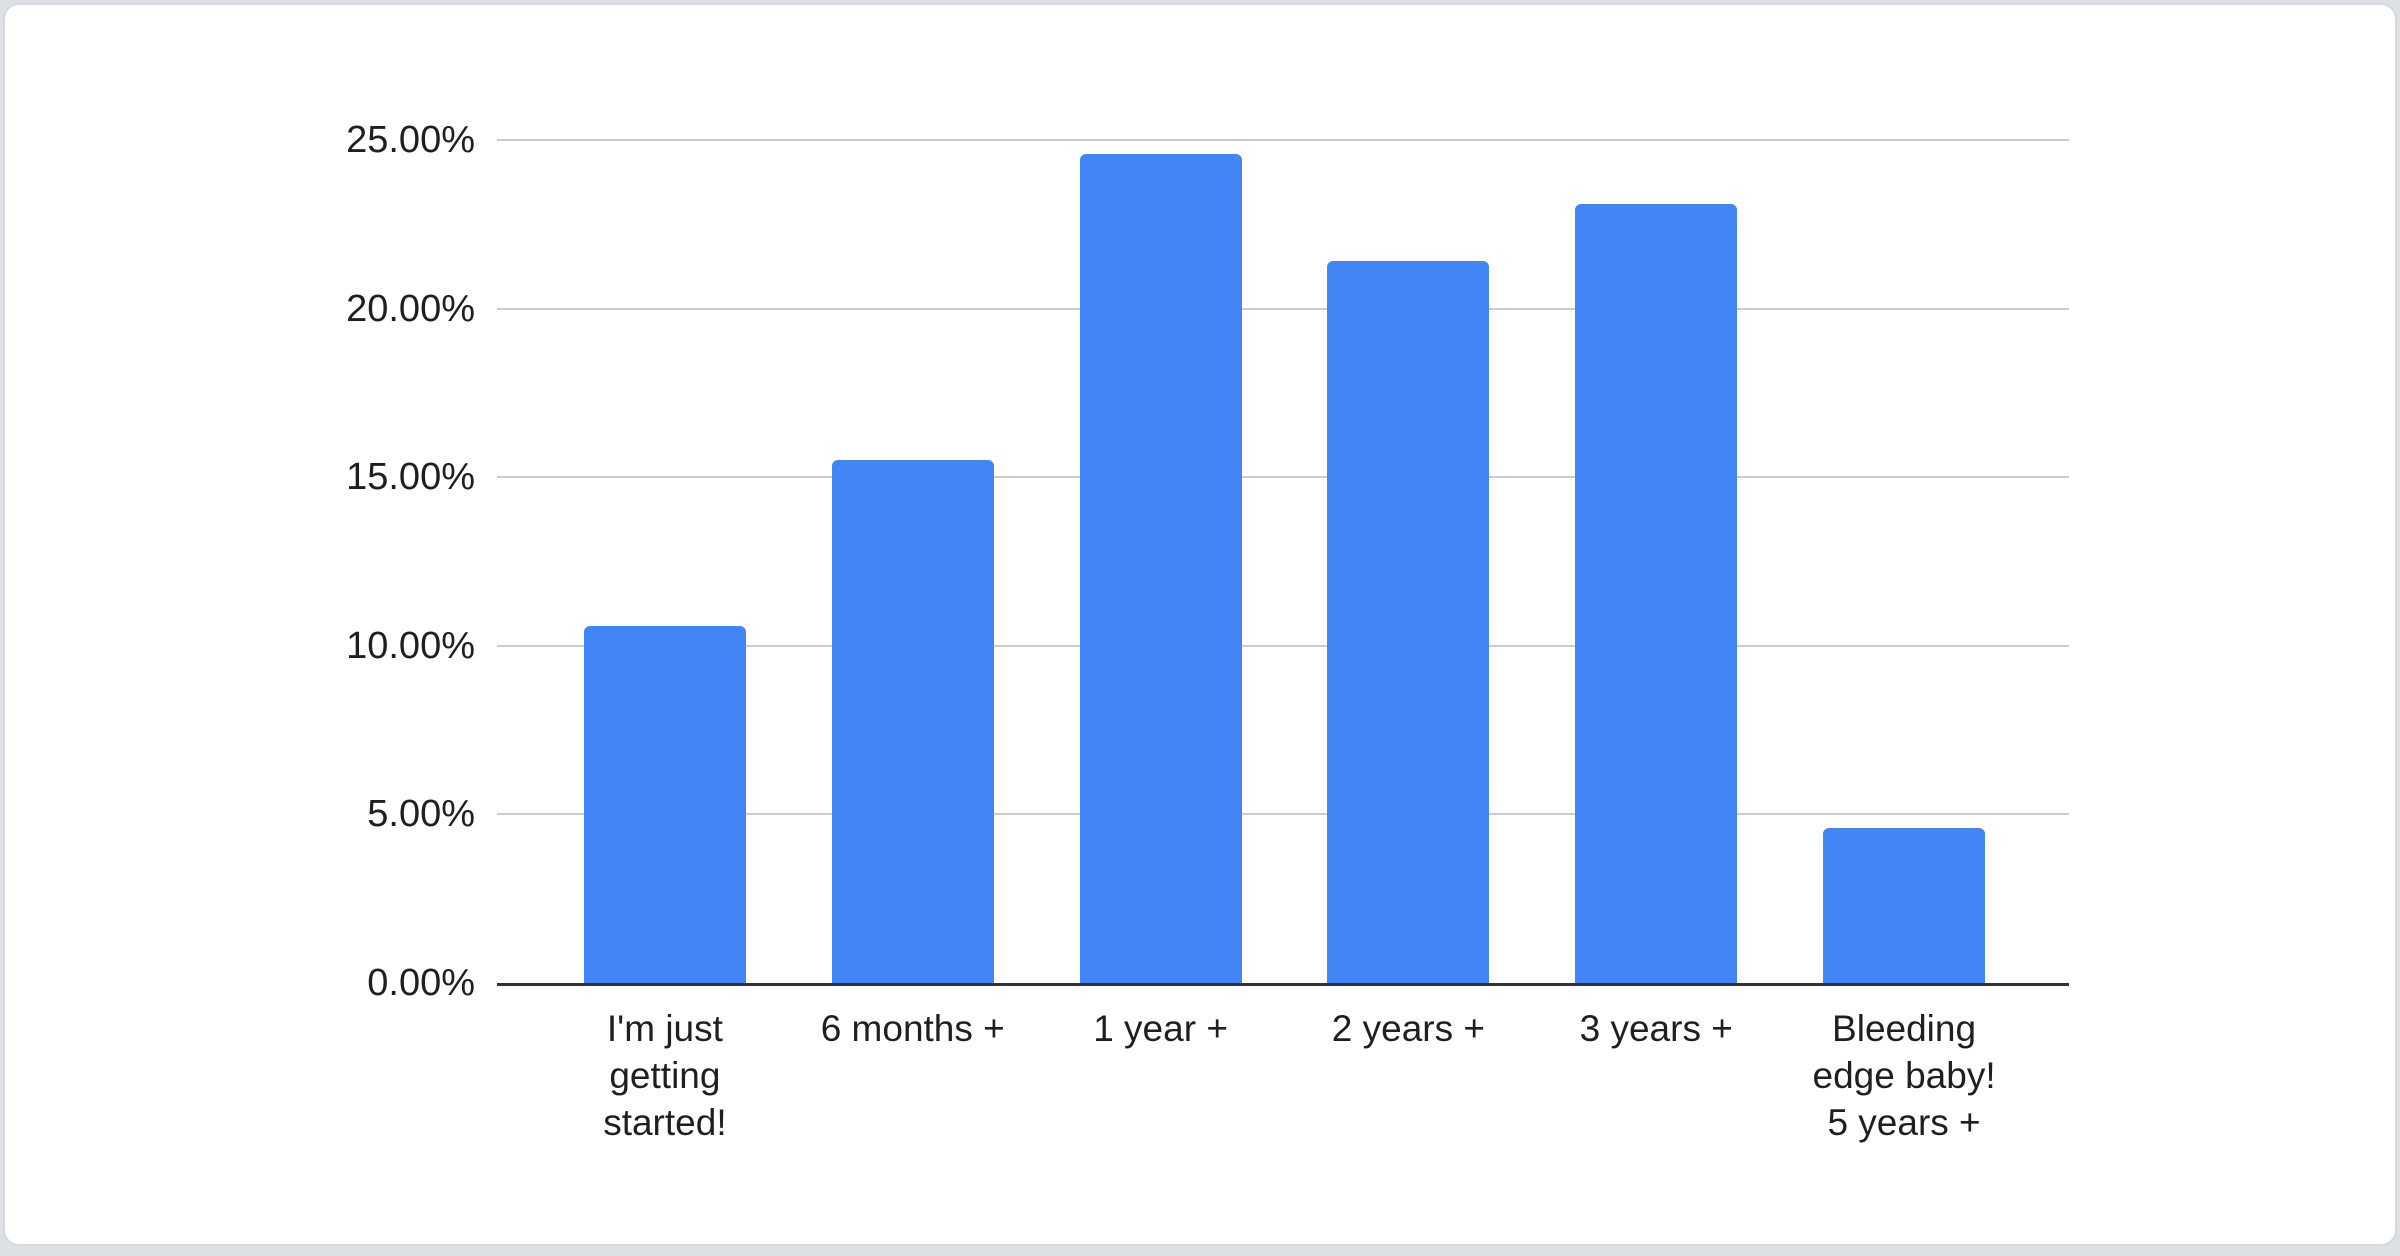 Image resolution: width=2400 pixels, height=1256 pixels. I want to click on y-tick-label: 0.00%, so click(421, 983).